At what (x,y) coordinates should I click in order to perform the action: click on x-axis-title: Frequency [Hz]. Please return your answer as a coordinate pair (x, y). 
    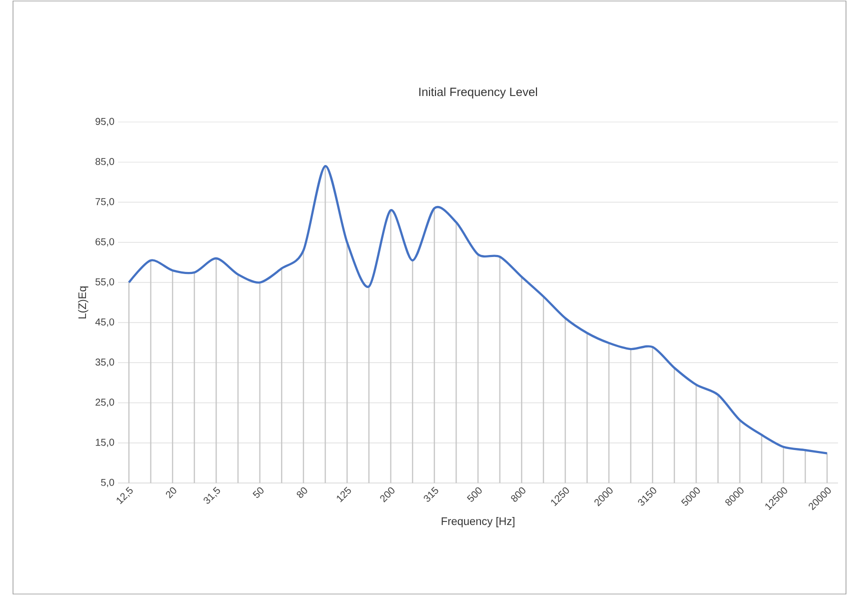
    Looking at the image, I should click on (478, 522).